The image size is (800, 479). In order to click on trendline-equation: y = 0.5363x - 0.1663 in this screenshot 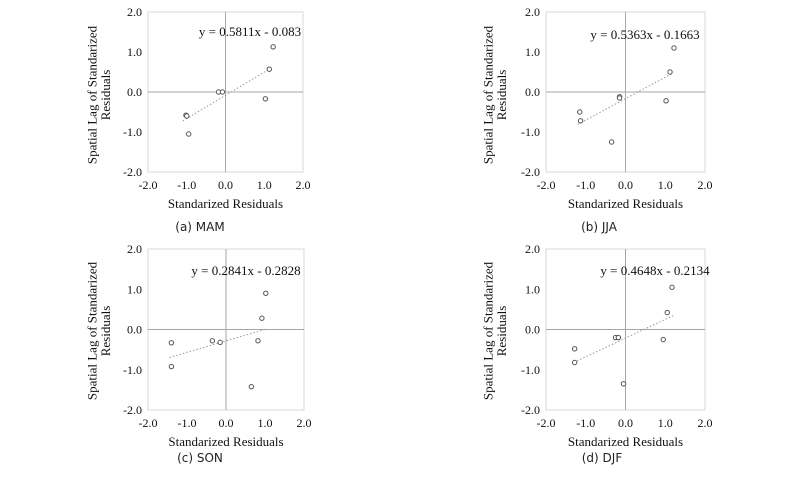, I will do `click(644, 34)`.